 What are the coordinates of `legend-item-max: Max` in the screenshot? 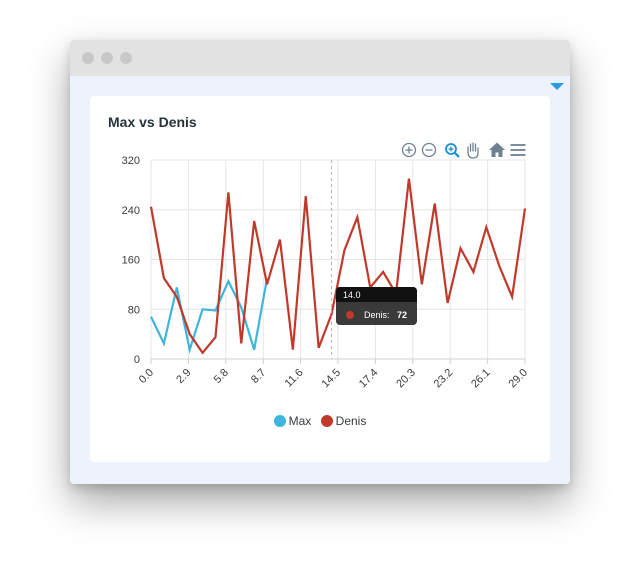 It's located at (292, 421).